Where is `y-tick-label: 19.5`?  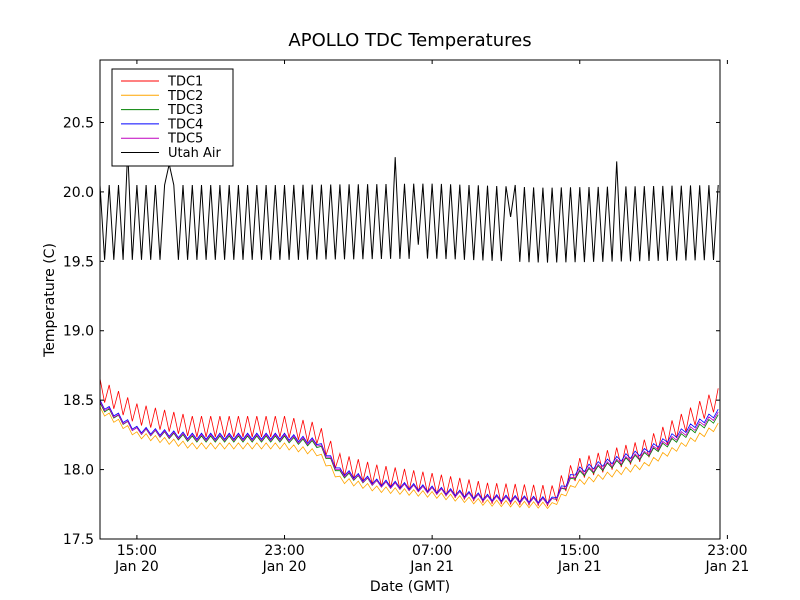 y-tick-label: 19.5 is located at coordinates (78, 262).